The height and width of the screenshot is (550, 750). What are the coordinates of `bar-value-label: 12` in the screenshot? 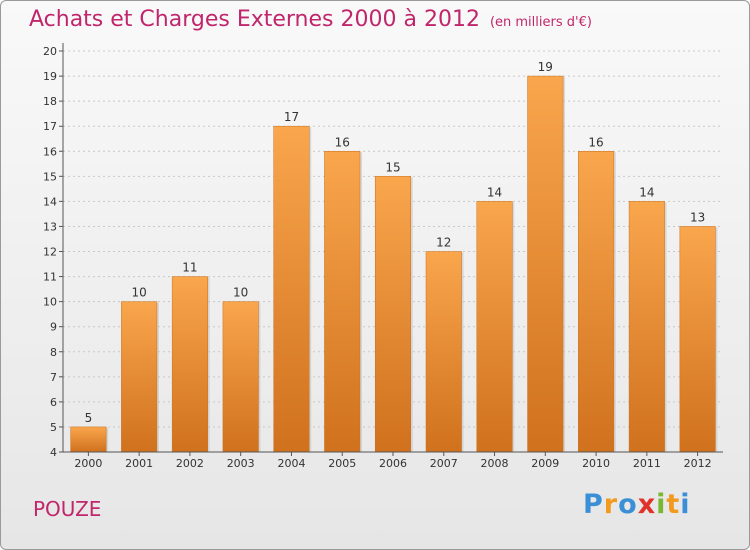 It's located at (443, 243).